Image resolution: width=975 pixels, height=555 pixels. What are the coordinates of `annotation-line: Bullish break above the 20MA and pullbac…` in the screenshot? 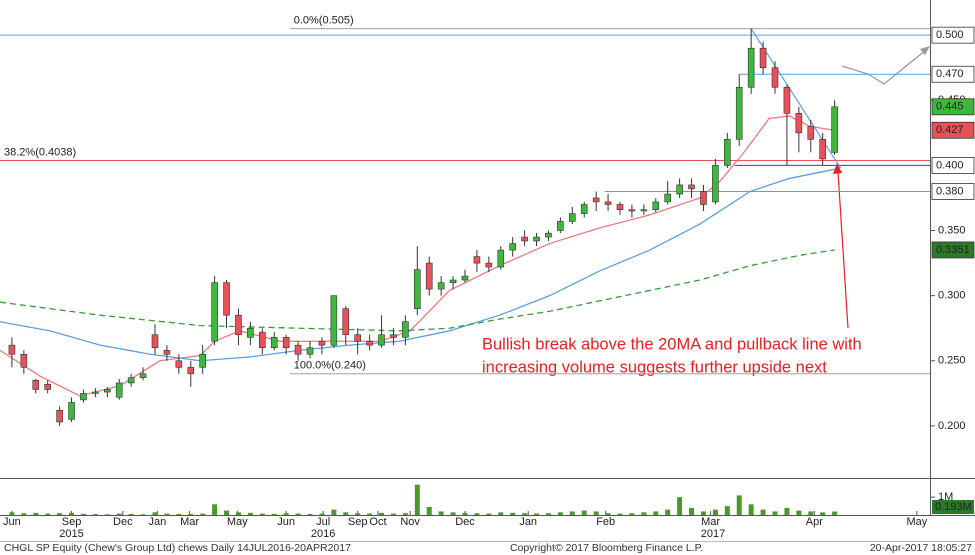 It's located at (672, 344).